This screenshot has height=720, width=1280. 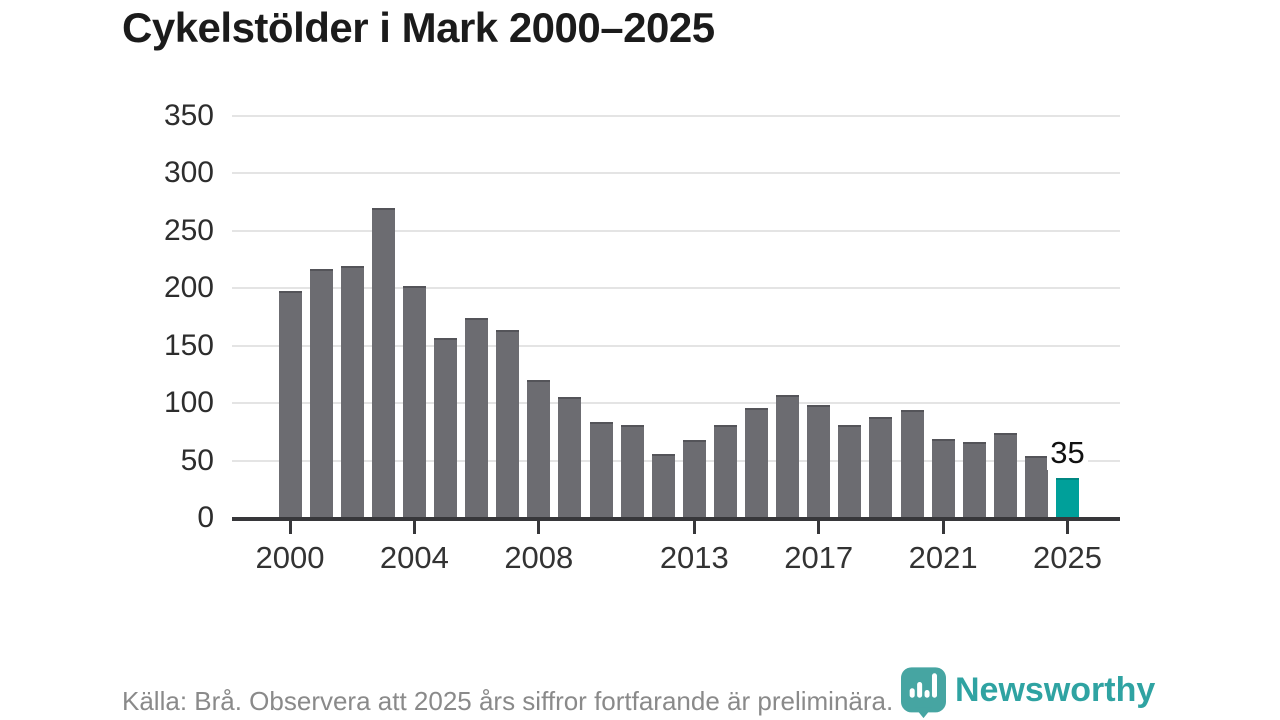 I want to click on x-tick-2004, so click(x=414, y=527).